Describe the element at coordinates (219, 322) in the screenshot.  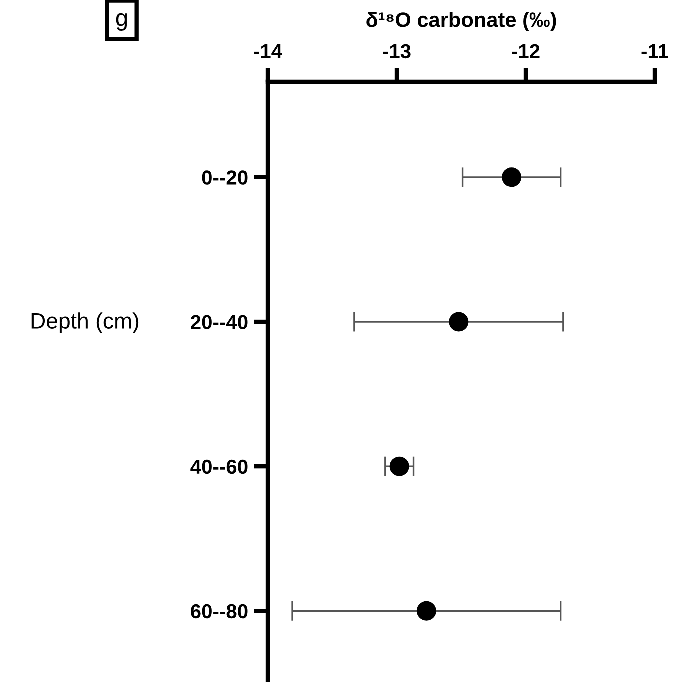
I see `y-tick-label: 20--40` at that location.